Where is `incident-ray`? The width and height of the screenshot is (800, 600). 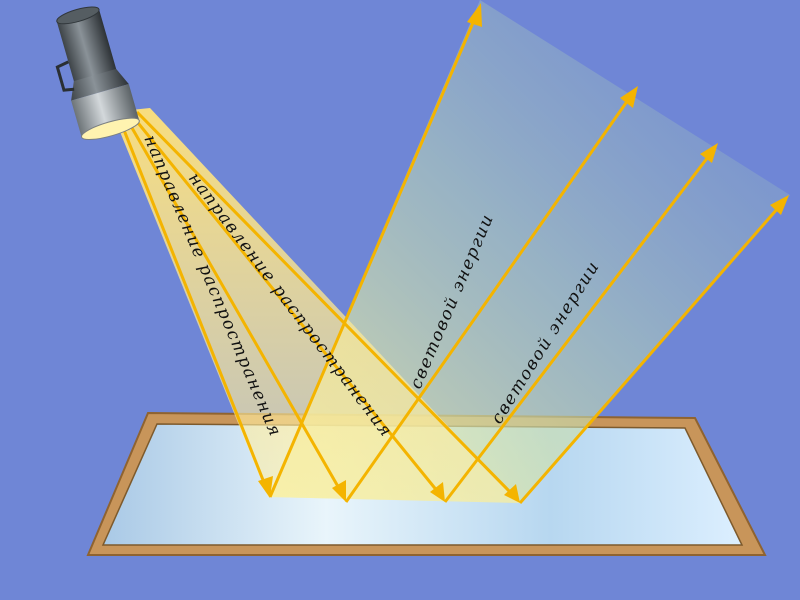
incident-ray is located at coordinates (191, 300).